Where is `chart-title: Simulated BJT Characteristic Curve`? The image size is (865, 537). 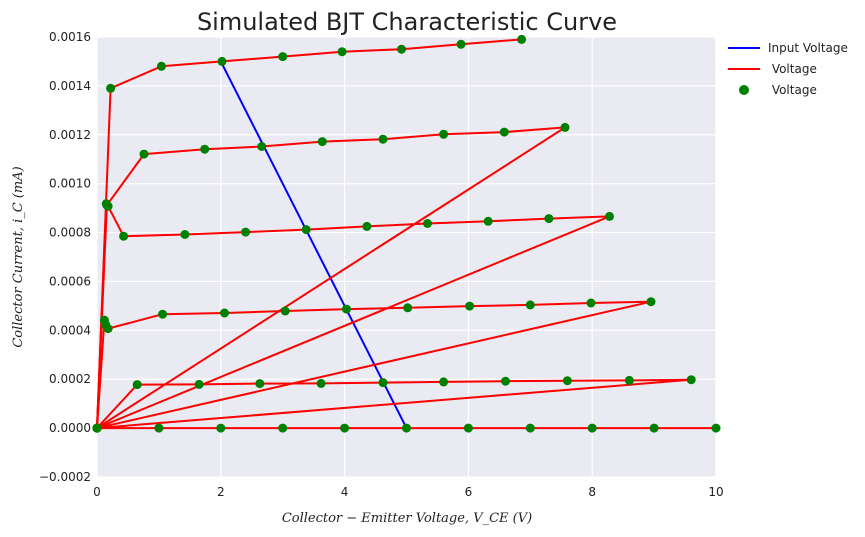
chart-title: Simulated BJT Characteristic Curve is located at coordinates (407, 22).